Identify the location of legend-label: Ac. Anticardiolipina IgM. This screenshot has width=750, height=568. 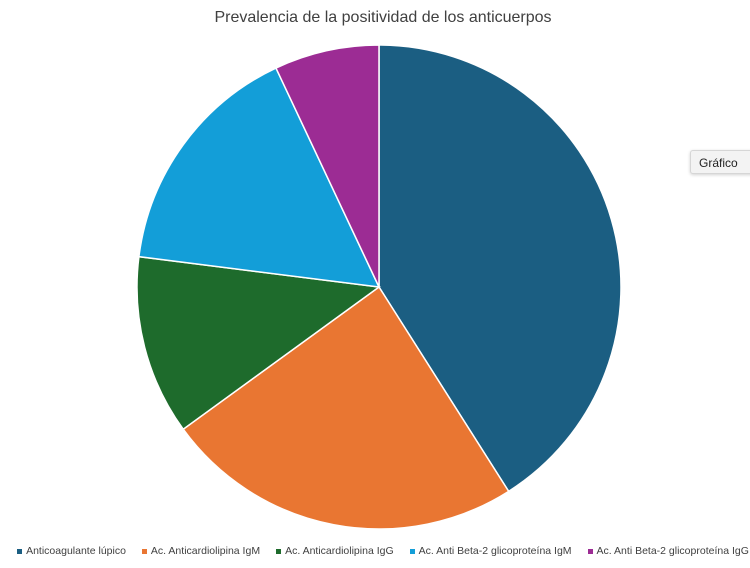
(205, 551).